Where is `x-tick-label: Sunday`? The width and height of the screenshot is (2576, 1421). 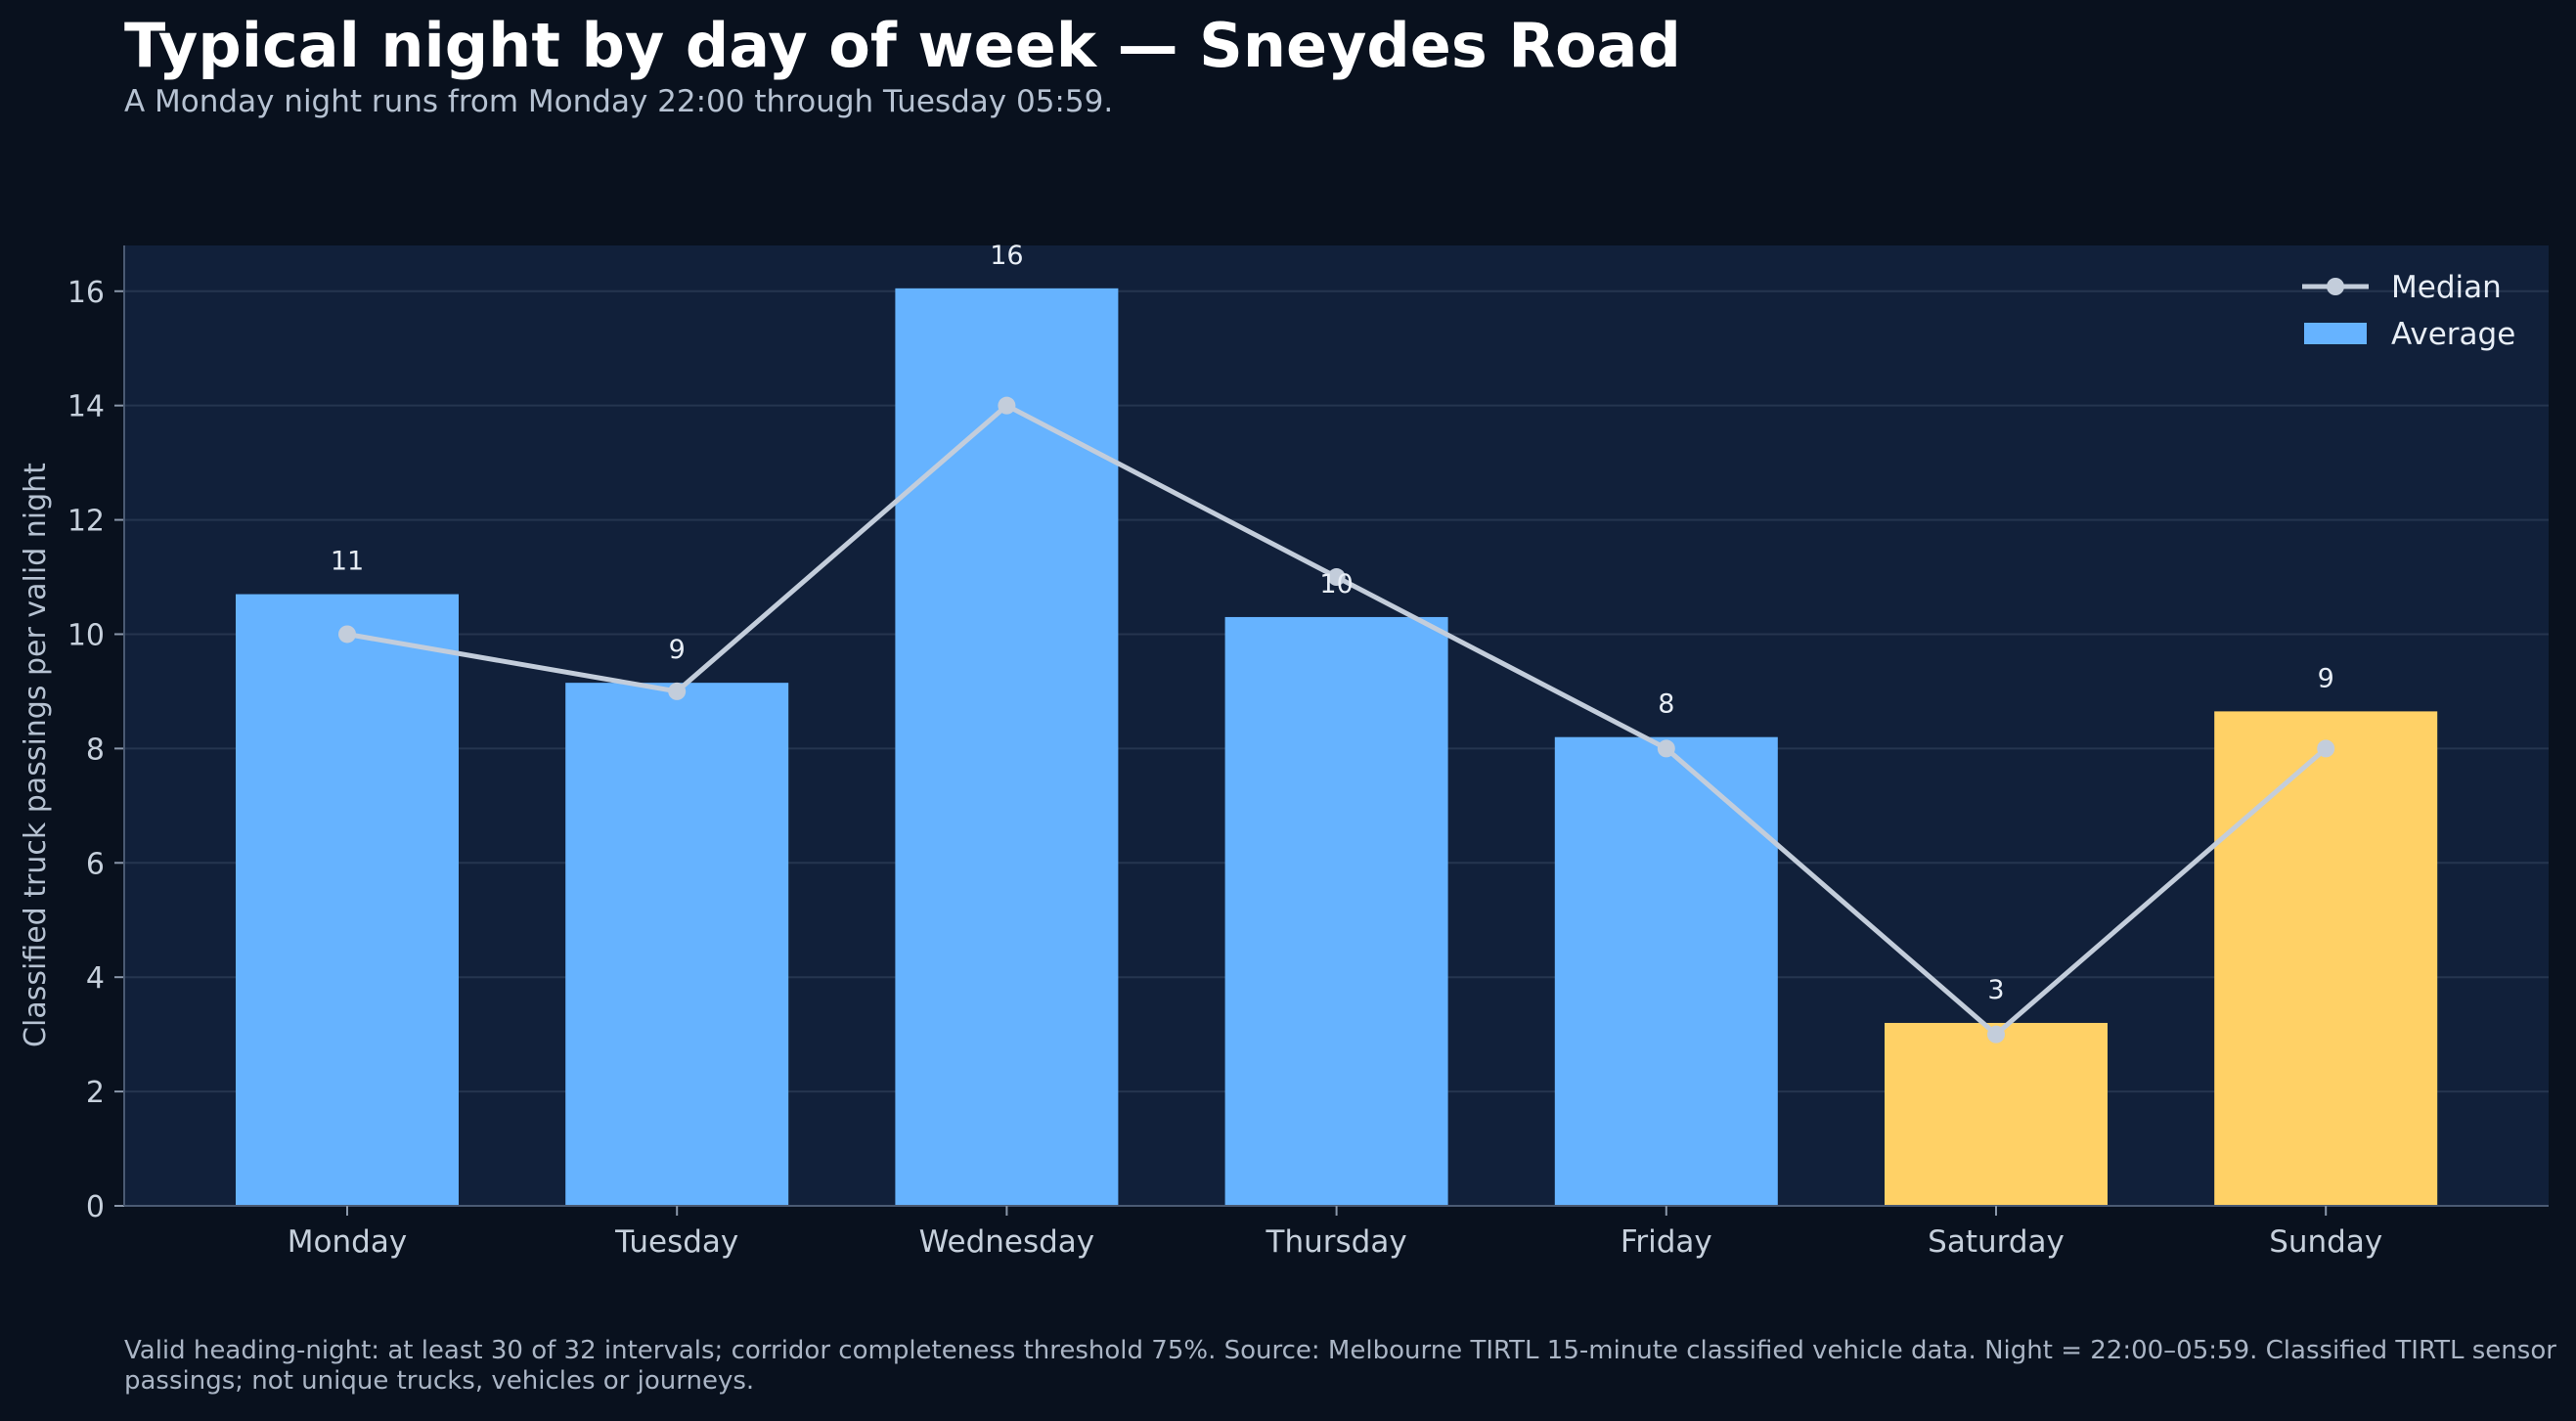
x-tick-label: Sunday is located at coordinates (2326, 1242).